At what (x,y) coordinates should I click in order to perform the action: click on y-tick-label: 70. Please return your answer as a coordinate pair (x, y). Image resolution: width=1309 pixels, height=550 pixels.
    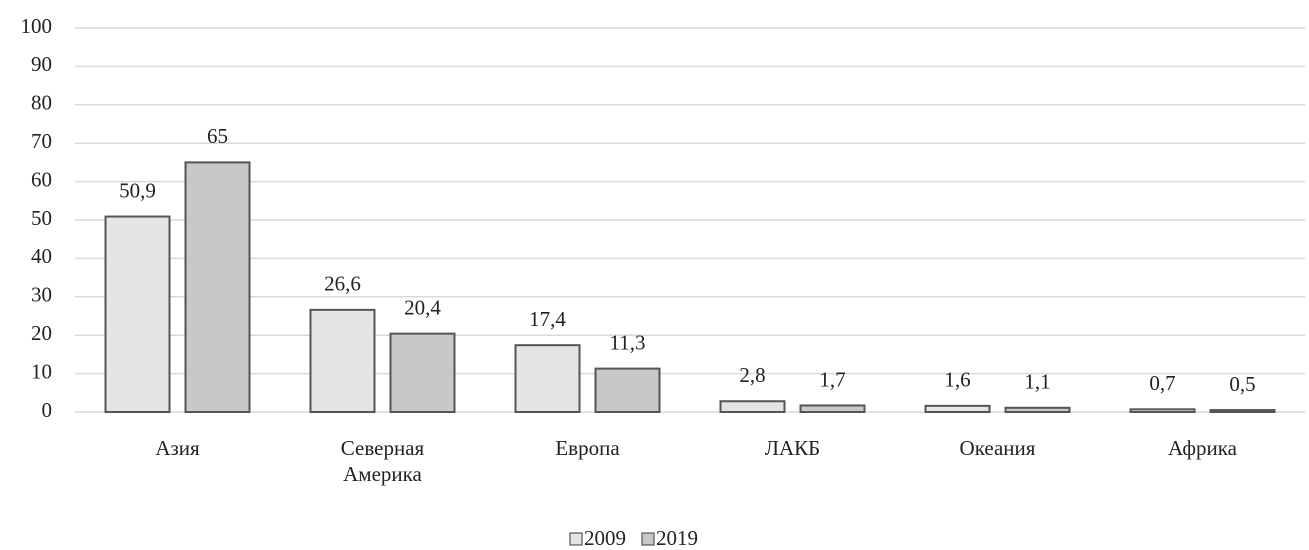
    Looking at the image, I should click on (41, 141).